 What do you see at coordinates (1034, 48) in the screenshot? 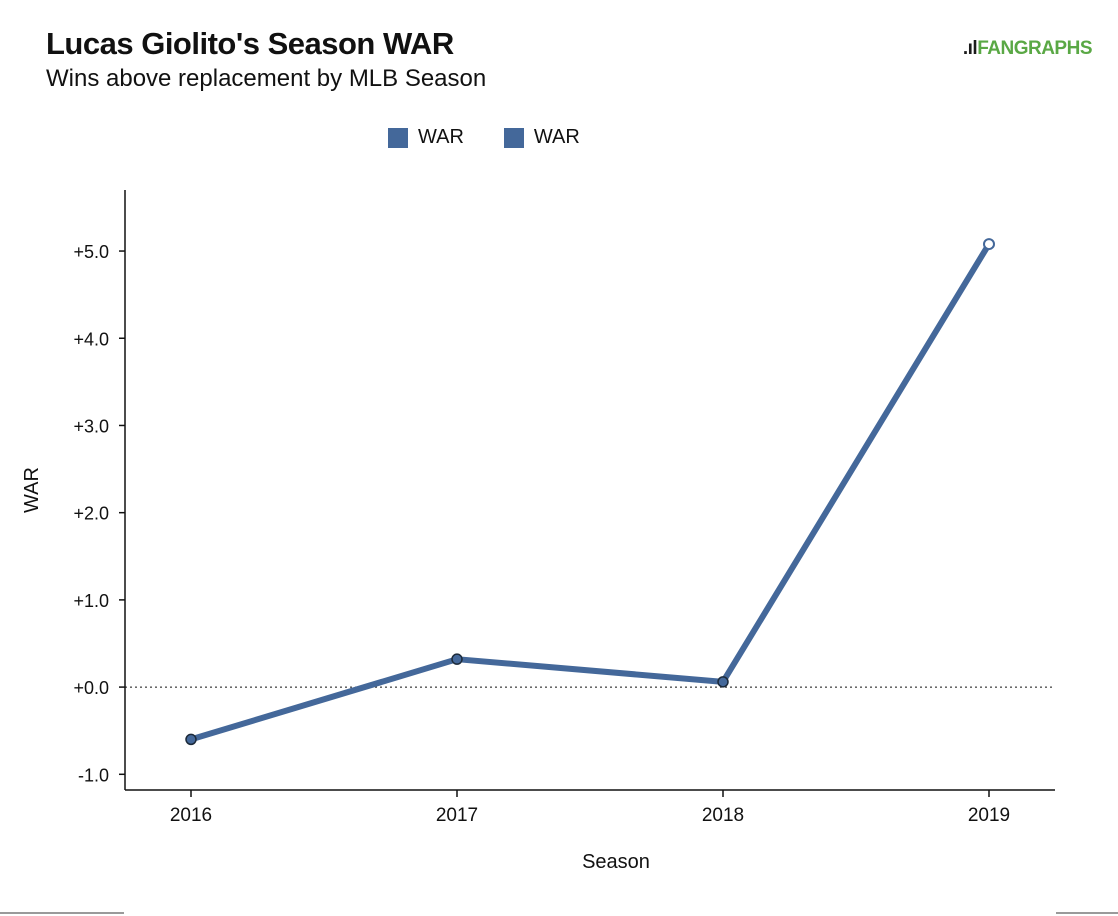
I see `logo-text: FANGRAPHS` at bounding box center [1034, 48].